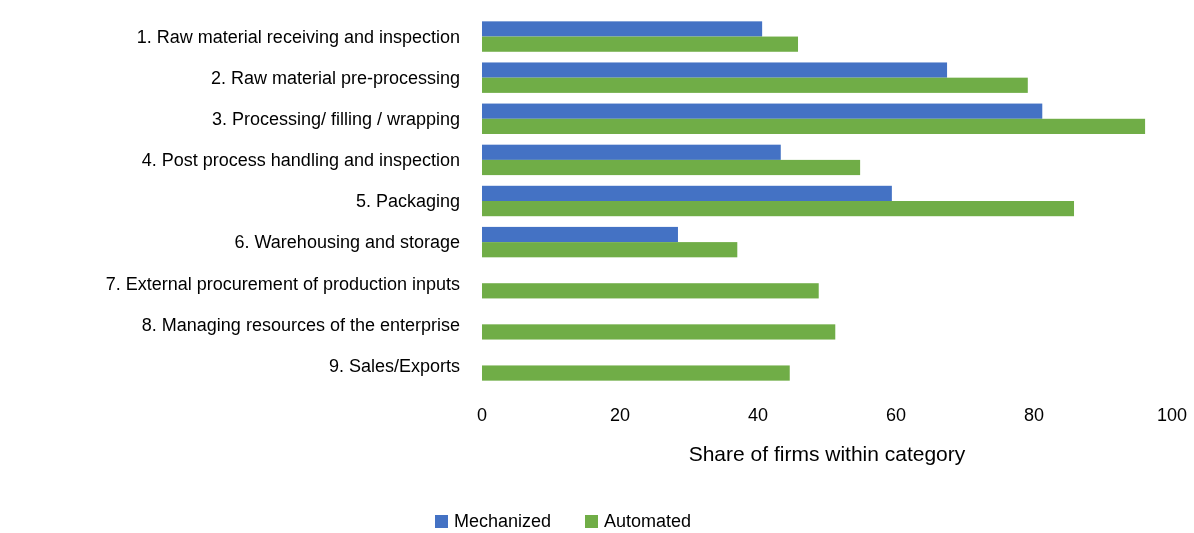 This screenshot has height=533, width=1194. I want to click on x-axis-title: Share of firms within category, so click(827, 453).